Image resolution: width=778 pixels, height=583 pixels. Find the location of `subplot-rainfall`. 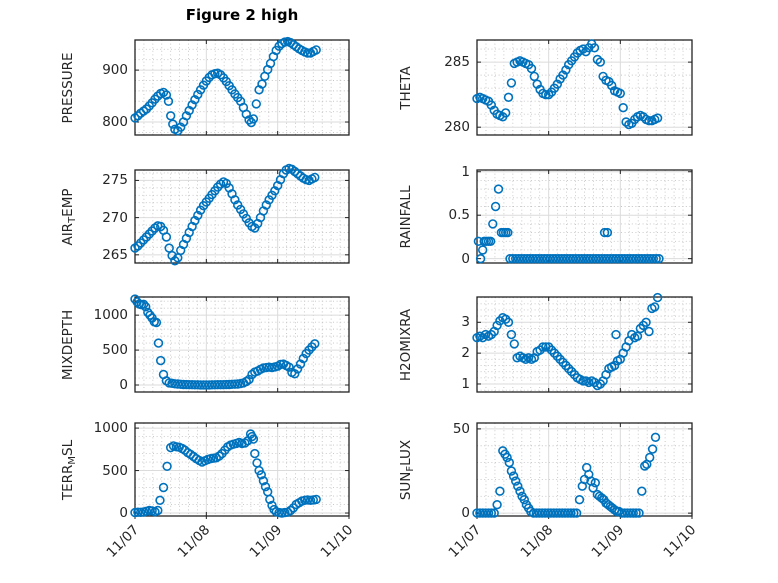

subplot-rainfall is located at coordinates (583, 216).